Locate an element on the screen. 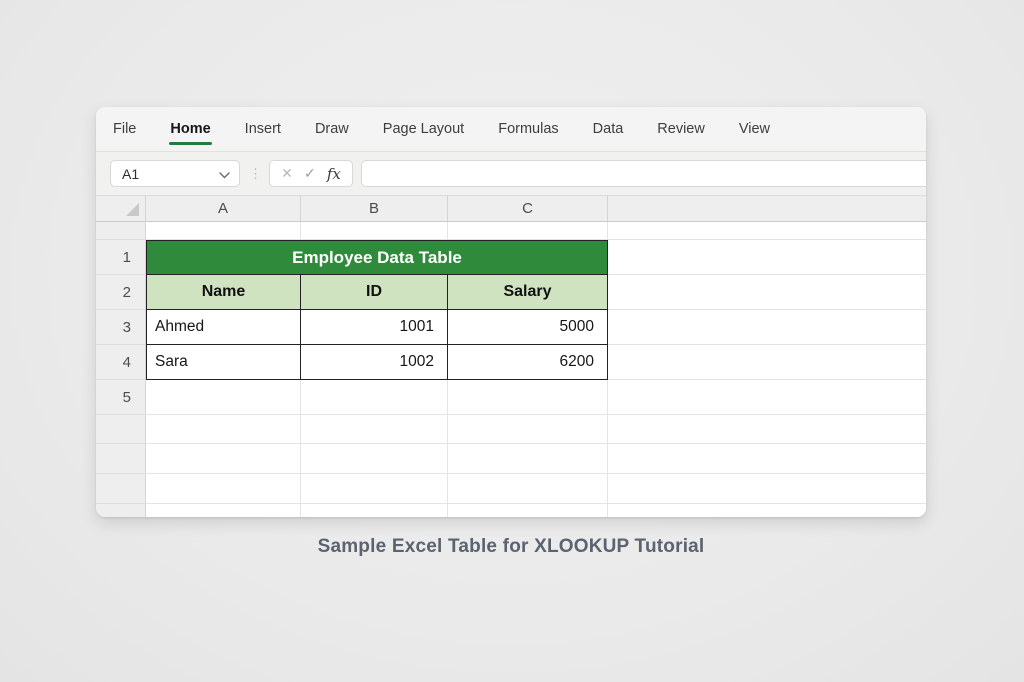 This screenshot has height=682, width=1024. tab-draw: Draw is located at coordinates (331, 129).